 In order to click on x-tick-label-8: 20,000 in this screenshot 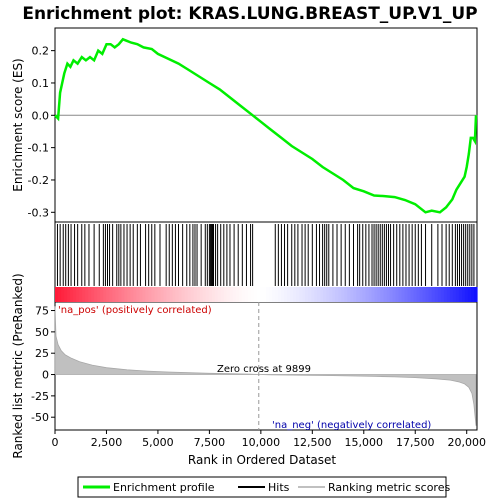, I will do `click(466, 442)`.